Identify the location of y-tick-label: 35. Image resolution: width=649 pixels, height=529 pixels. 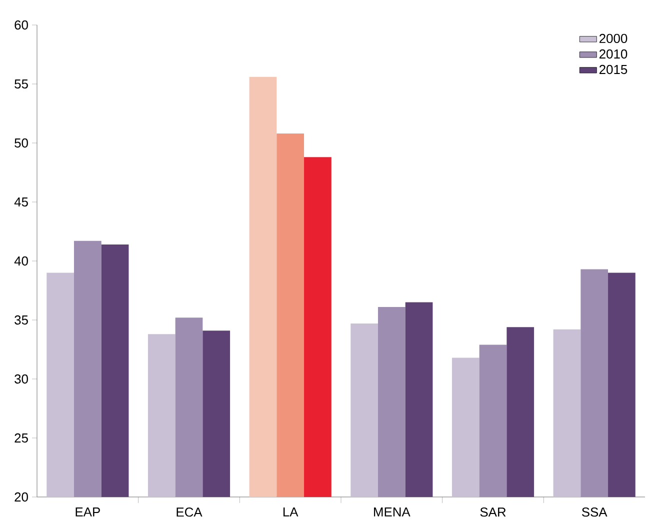
(21, 320).